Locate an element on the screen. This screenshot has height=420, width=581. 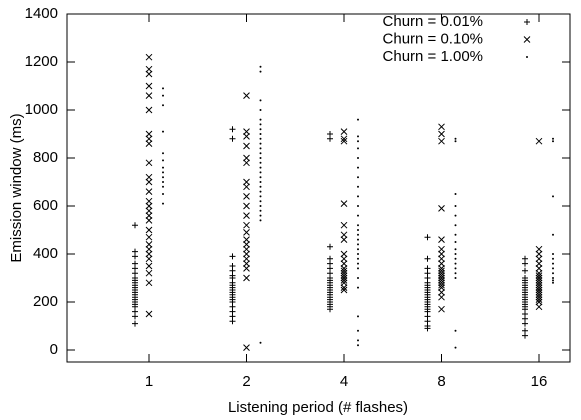
legend-label: Churn = 1.00% is located at coordinates (433, 56).